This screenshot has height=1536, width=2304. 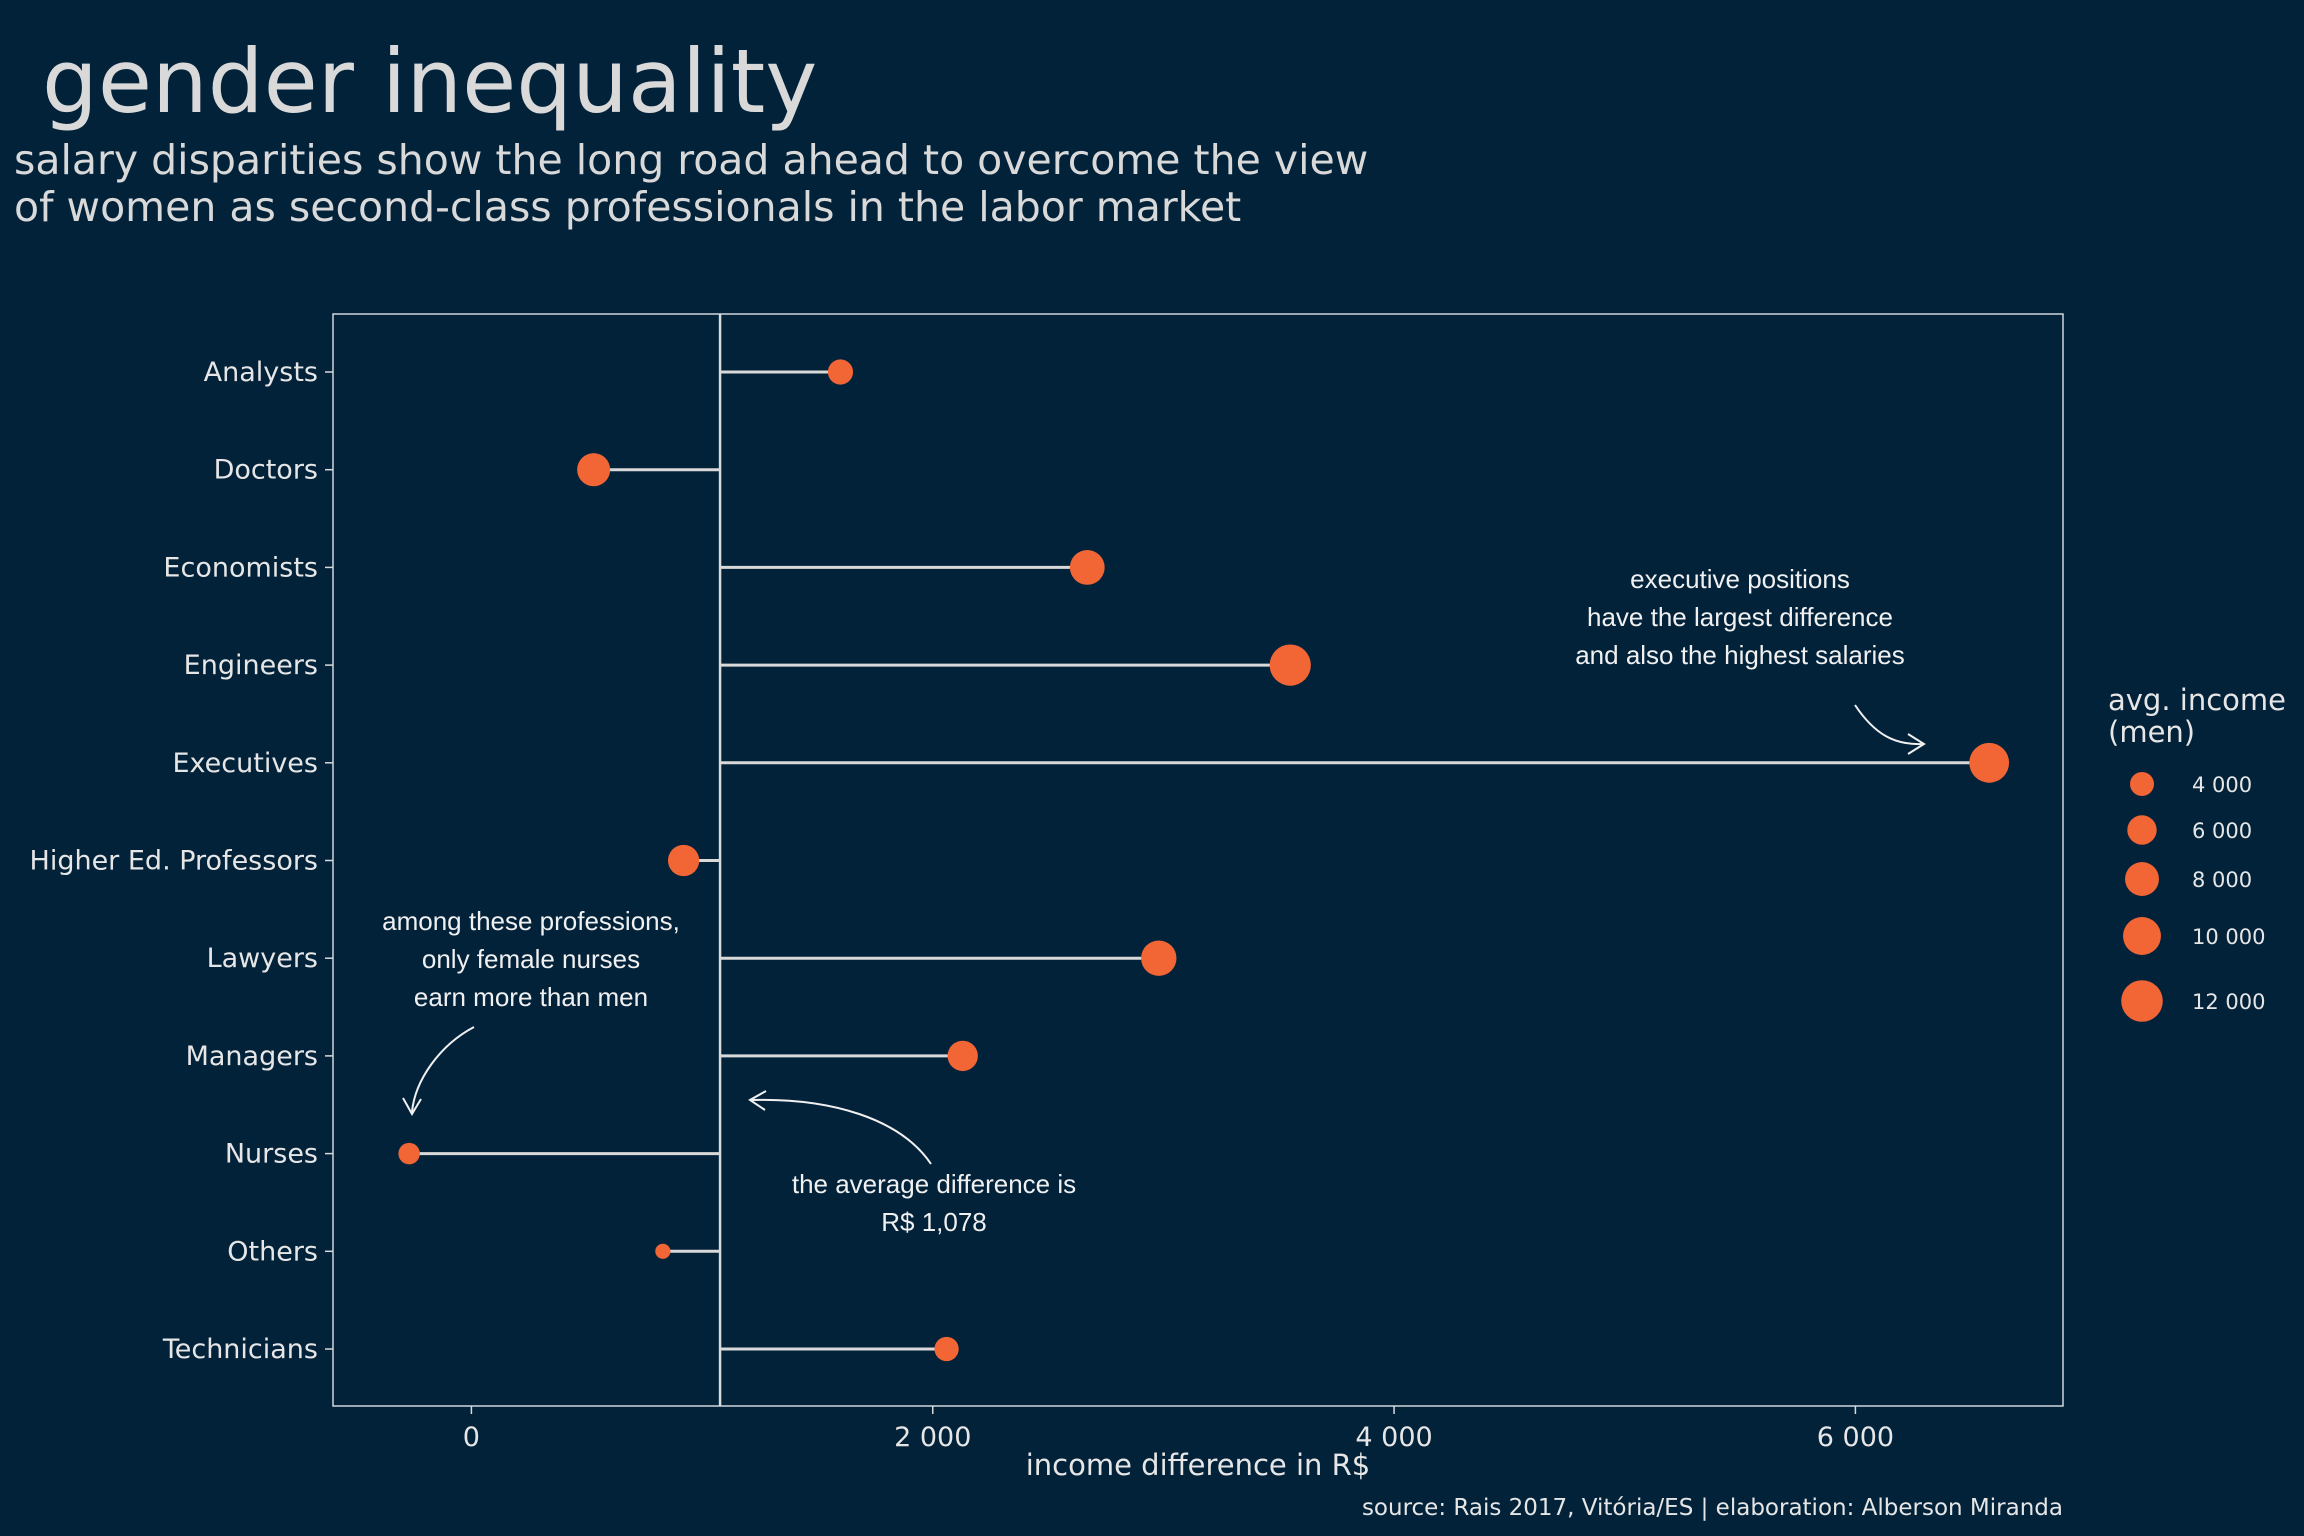 I want to click on executives-note-line-3: and also the highest salaries, so click(x=1740, y=655).